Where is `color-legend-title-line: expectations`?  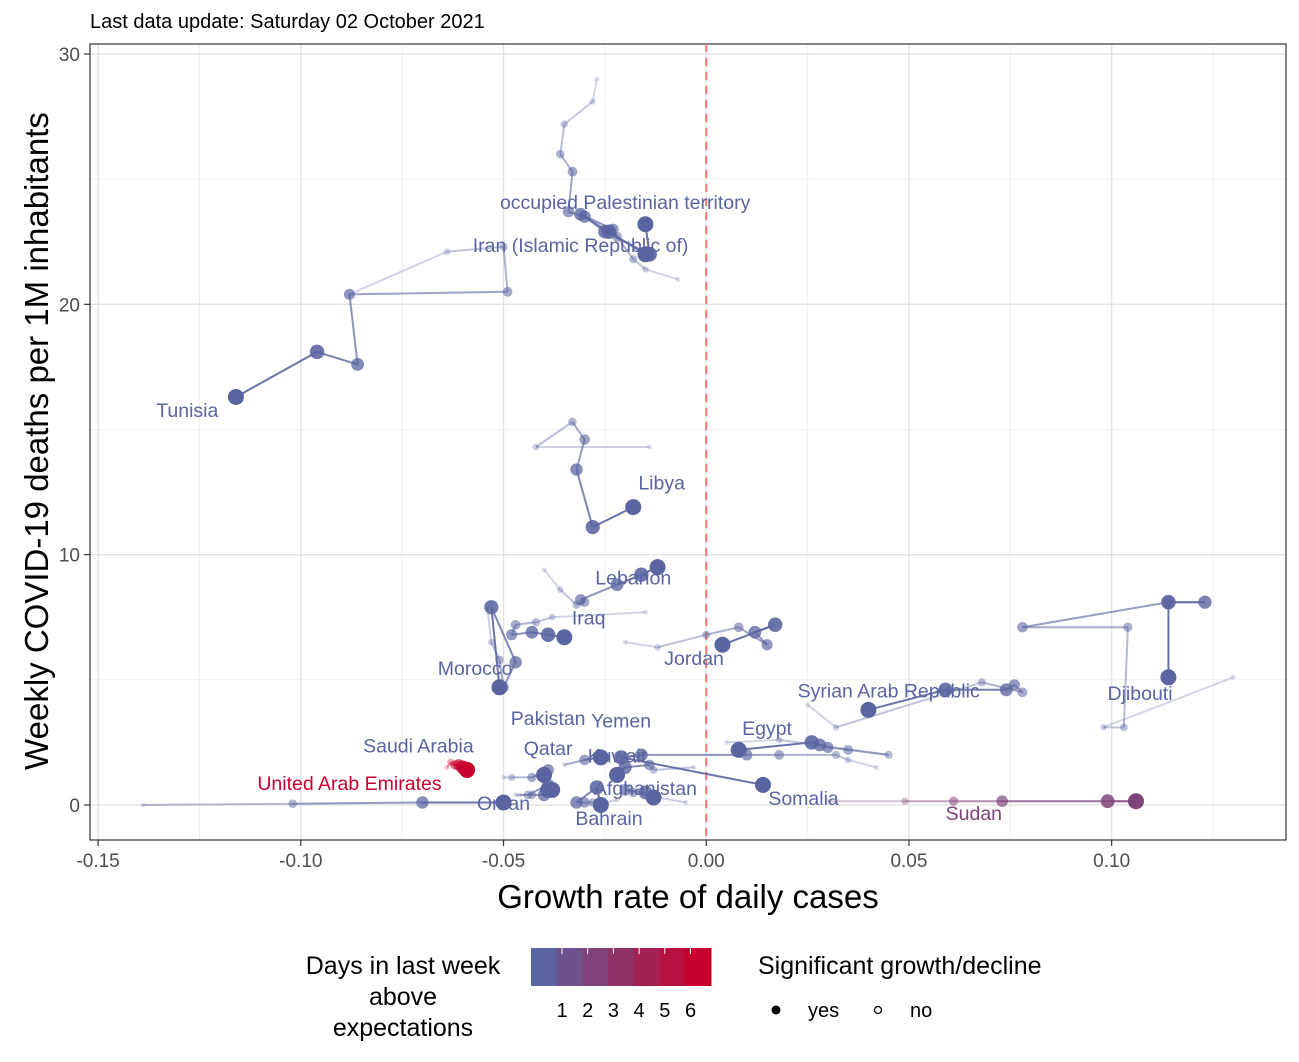
color-legend-title-line: expectations is located at coordinates (403, 1028).